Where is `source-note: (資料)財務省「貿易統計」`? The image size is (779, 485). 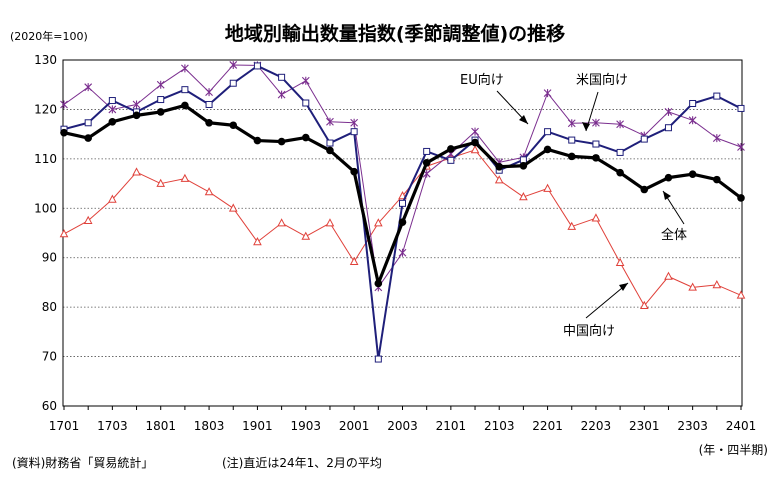
source-note: (資料)財務省「貿易統計」 is located at coordinates (82, 462).